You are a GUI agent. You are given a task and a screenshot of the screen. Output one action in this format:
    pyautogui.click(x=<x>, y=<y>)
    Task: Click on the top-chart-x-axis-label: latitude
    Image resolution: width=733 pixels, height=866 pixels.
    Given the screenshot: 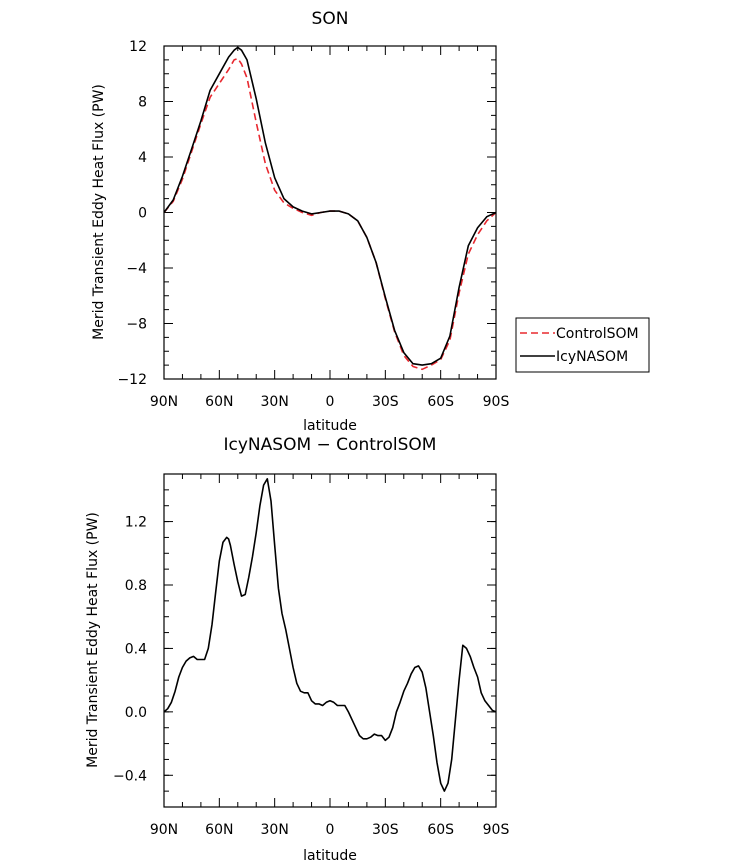 What is the action you would take?
    pyautogui.click(x=330, y=426)
    